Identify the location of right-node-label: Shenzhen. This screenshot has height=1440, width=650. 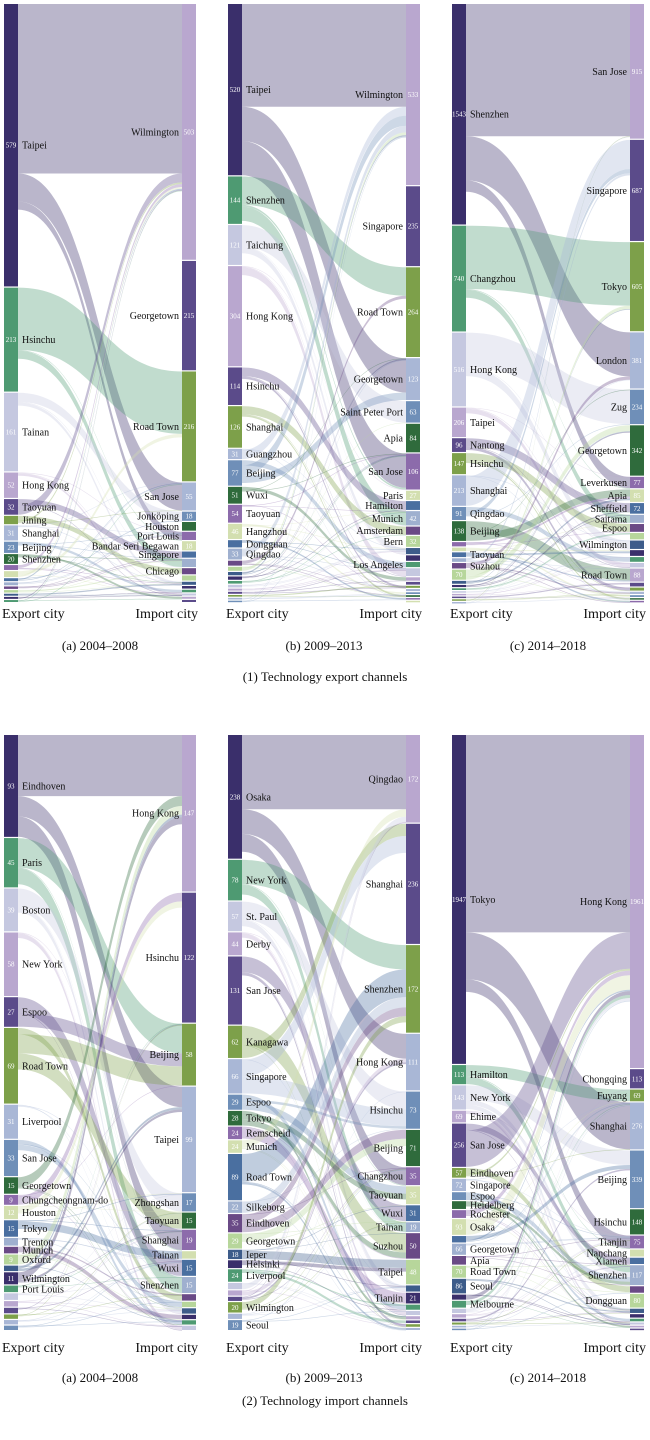
(159, 1286).